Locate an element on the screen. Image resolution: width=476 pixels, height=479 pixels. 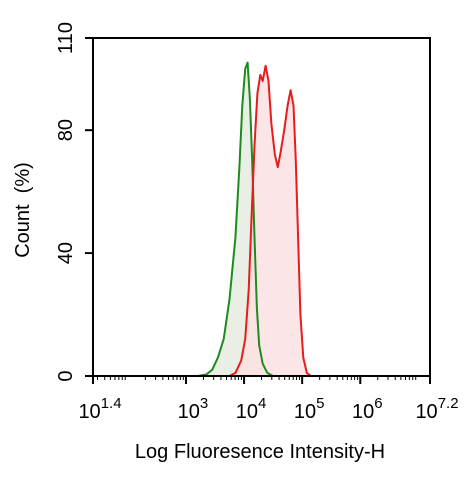
y-tick-labels: 0 40 80 110 is located at coordinates (66, 202).